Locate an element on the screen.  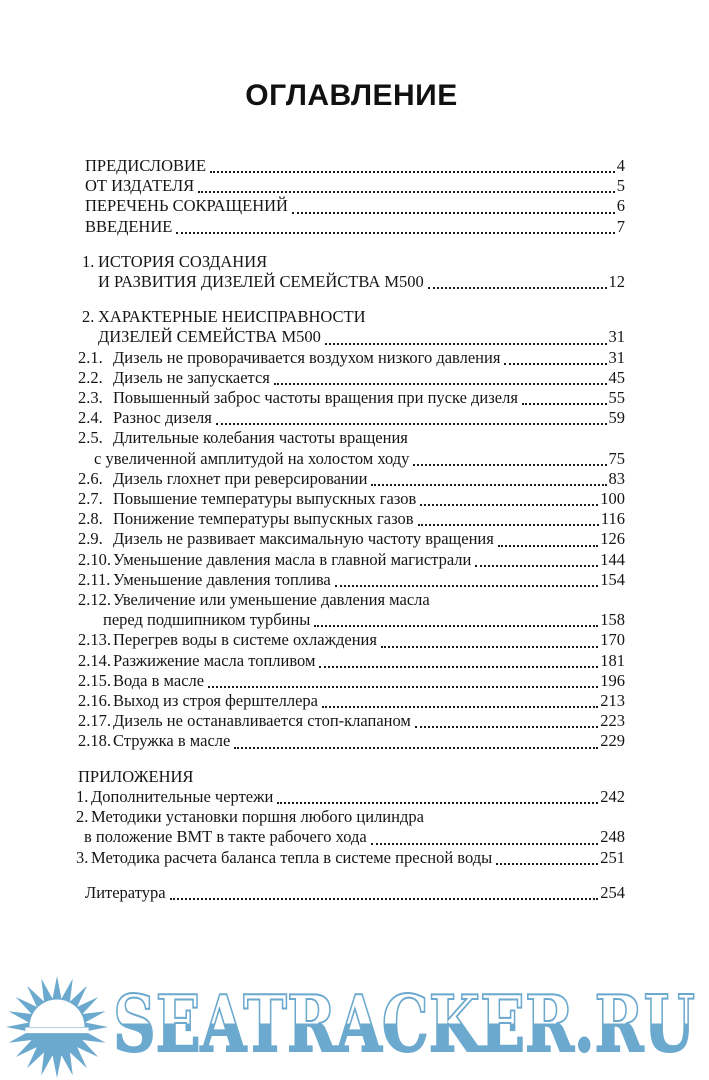
sun-horizon-gap is located at coordinates (57, 1030).